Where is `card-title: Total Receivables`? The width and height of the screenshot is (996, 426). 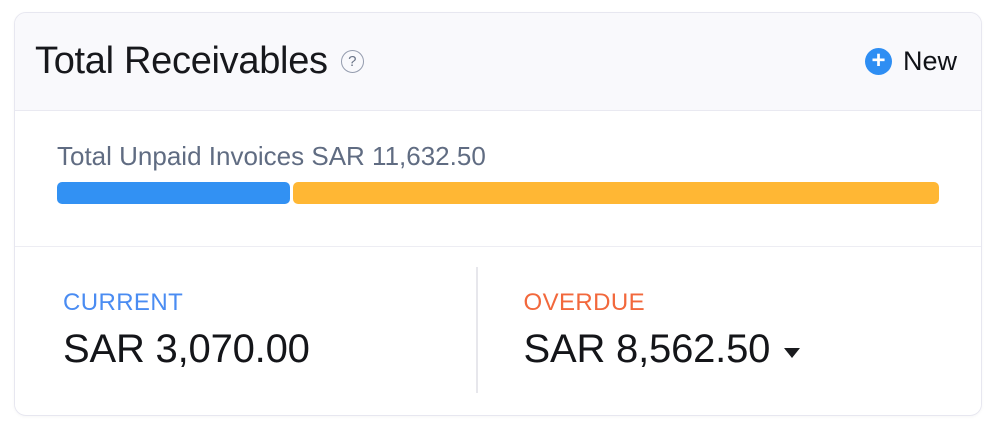 card-title: Total Receivables is located at coordinates (181, 61).